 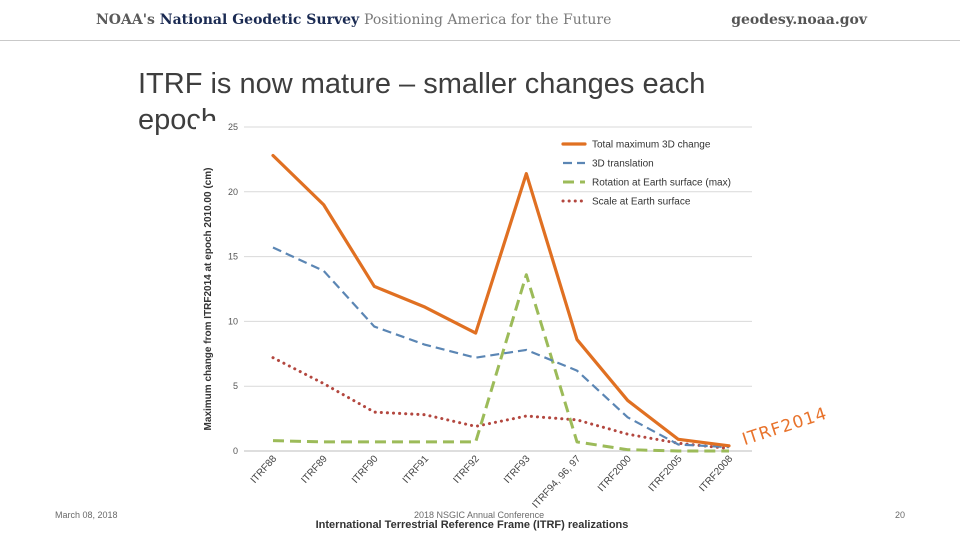 What do you see at coordinates (488, 20) in the screenshot?
I see `brand-tagline: Positioning America for the Future` at bounding box center [488, 20].